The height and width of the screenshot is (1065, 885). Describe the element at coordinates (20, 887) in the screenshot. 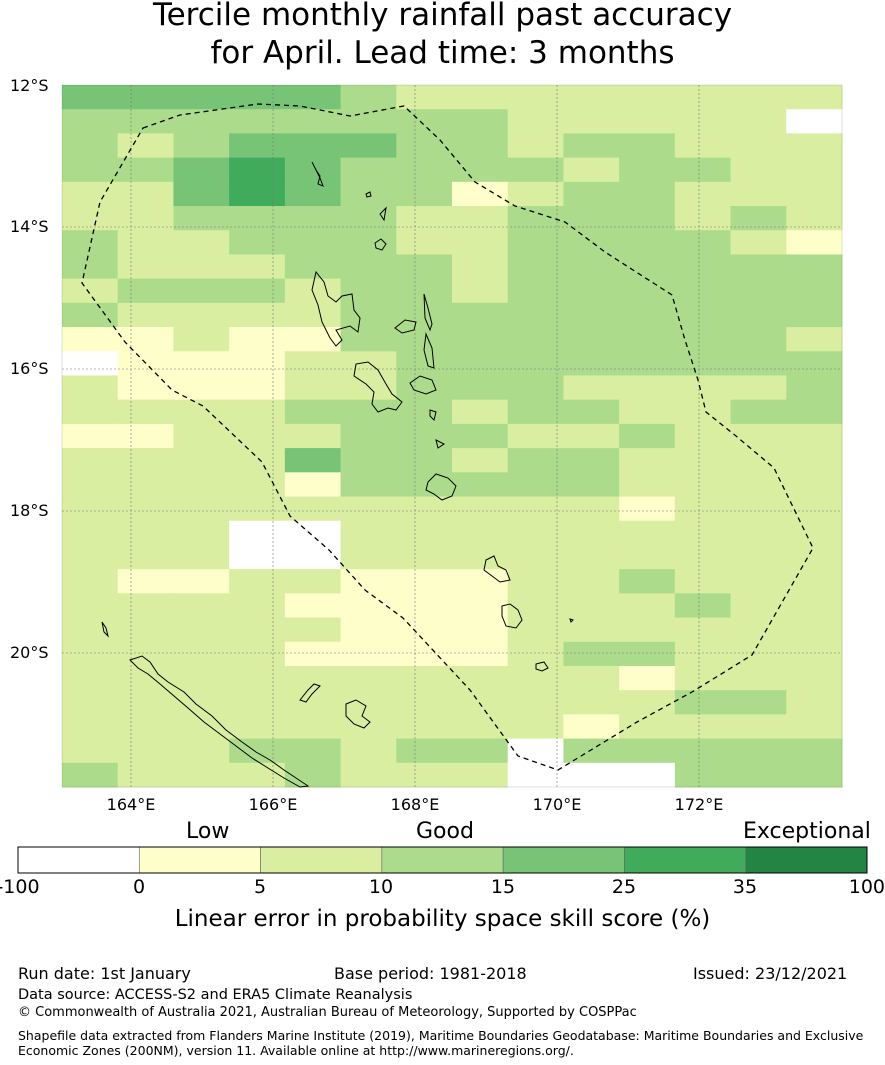

I see `colorbar-tick: -100` at that location.